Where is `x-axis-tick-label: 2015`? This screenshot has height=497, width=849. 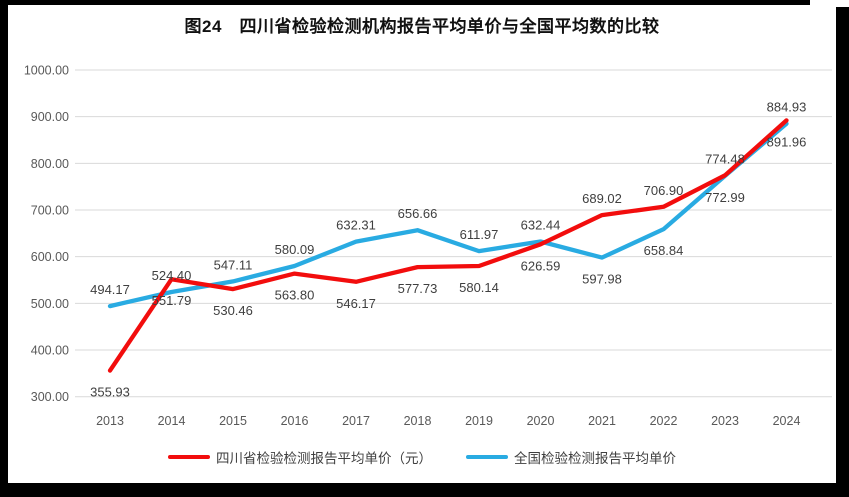 x-axis-tick-label: 2015 is located at coordinates (233, 421).